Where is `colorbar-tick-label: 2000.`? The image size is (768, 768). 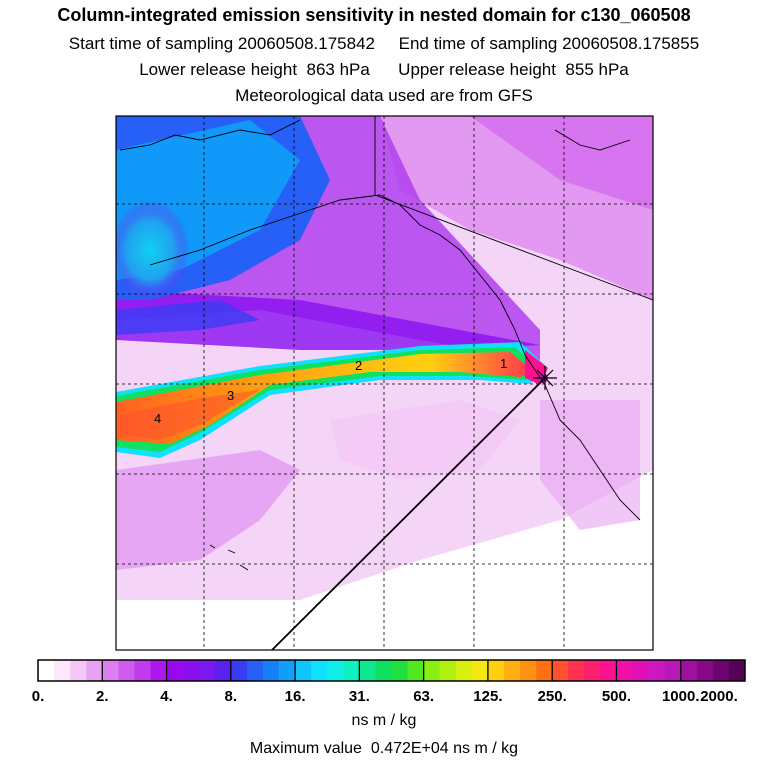
colorbar-tick-label: 2000. is located at coordinates (719, 696).